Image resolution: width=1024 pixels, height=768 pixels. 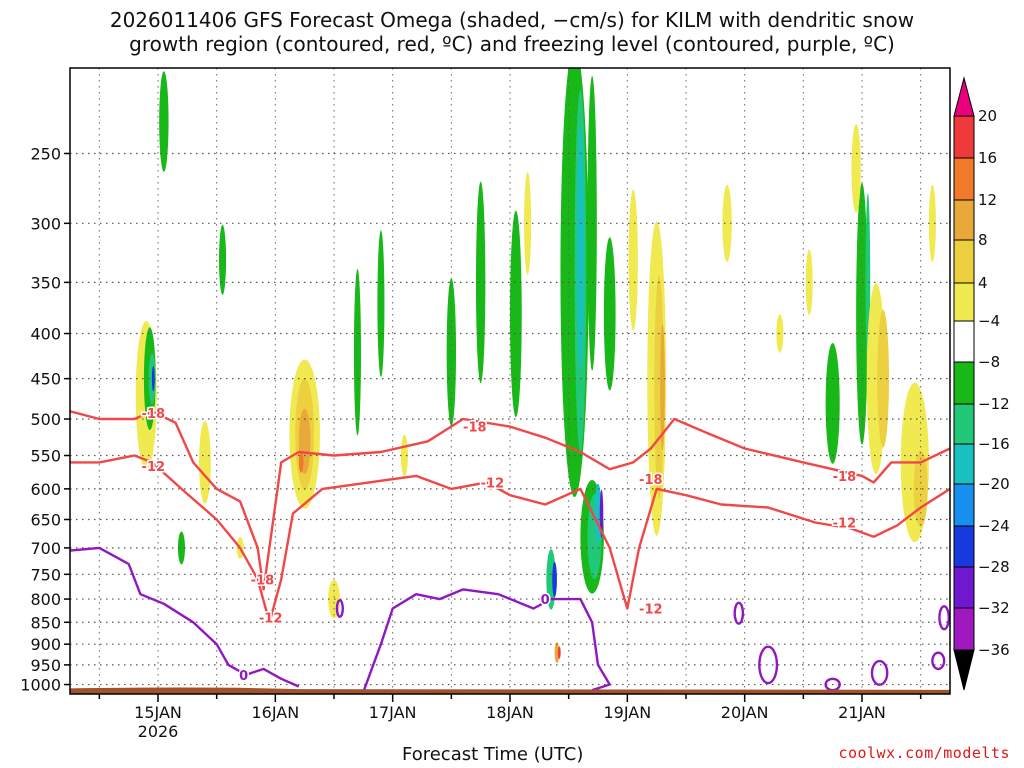 What do you see at coordinates (627, 712) in the screenshot?
I see `x-tick-label: 19JAN` at bounding box center [627, 712].